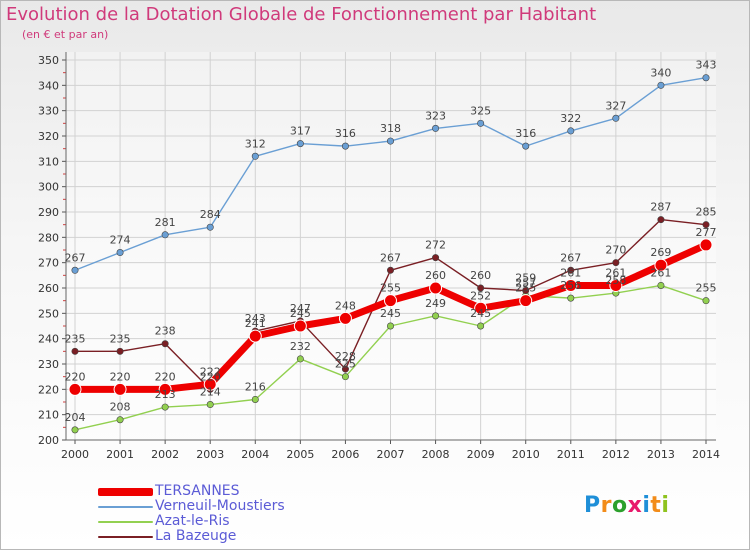  What do you see at coordinates (125, 522) in the screenshot?
I see `legend-swatch-azat-le-ris` at bounding box center [125, 522].